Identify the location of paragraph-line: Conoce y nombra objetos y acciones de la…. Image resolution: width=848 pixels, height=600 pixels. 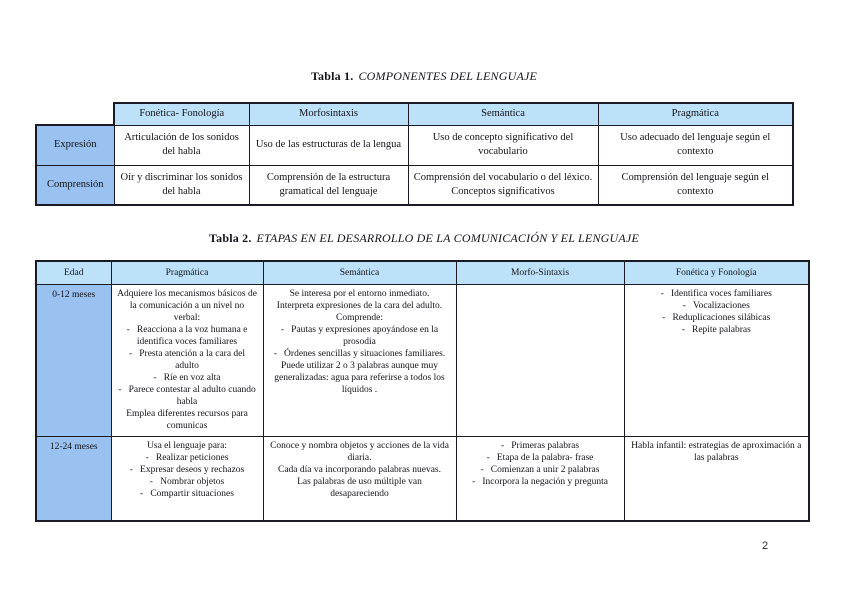
(359, 451).